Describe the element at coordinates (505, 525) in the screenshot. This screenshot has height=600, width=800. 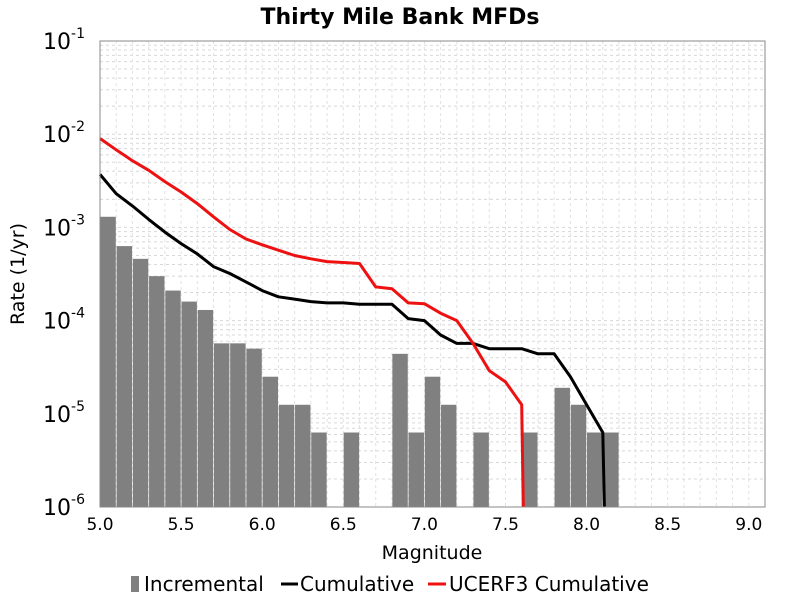
I see `x-tick-label: 7.5` at that location.